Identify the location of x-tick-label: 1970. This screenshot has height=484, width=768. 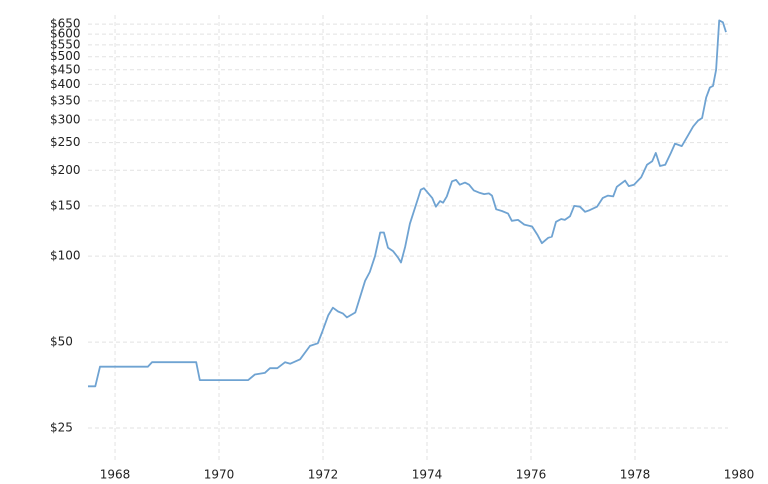
(219, 475).